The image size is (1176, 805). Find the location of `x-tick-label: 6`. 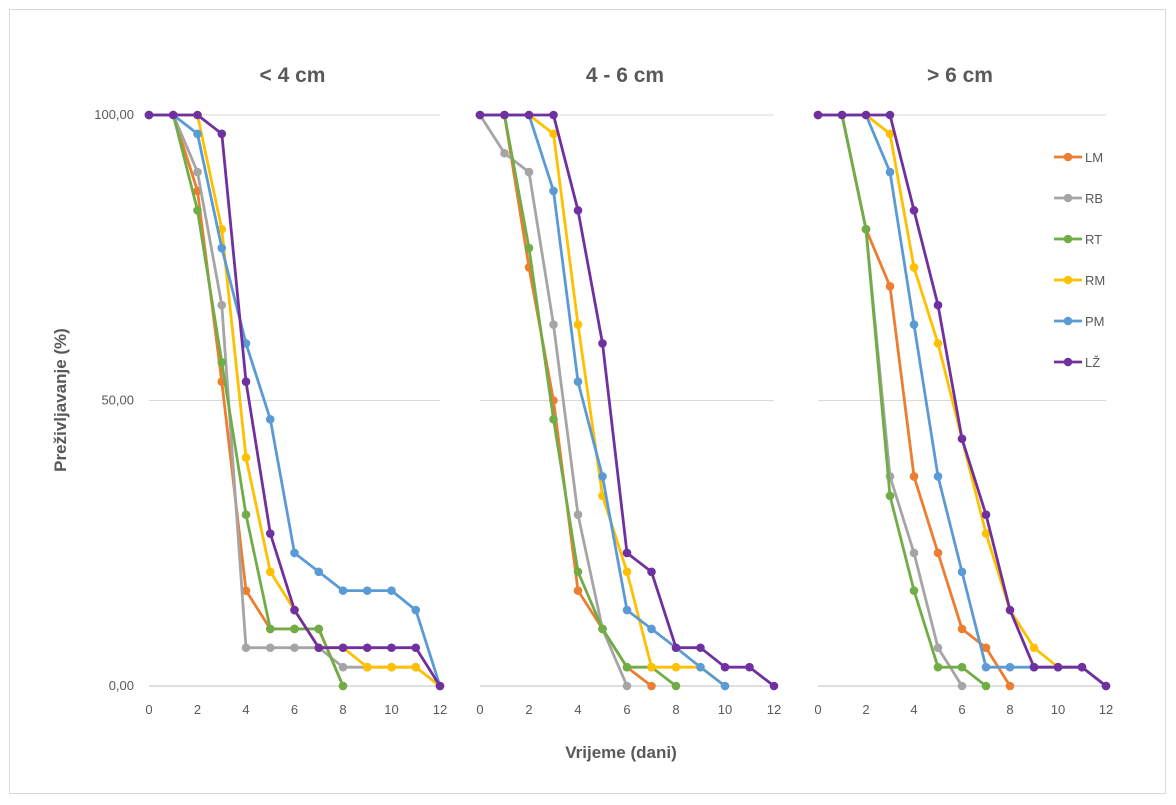

x-tick-label: 6 is located at coordinates (294, 709).